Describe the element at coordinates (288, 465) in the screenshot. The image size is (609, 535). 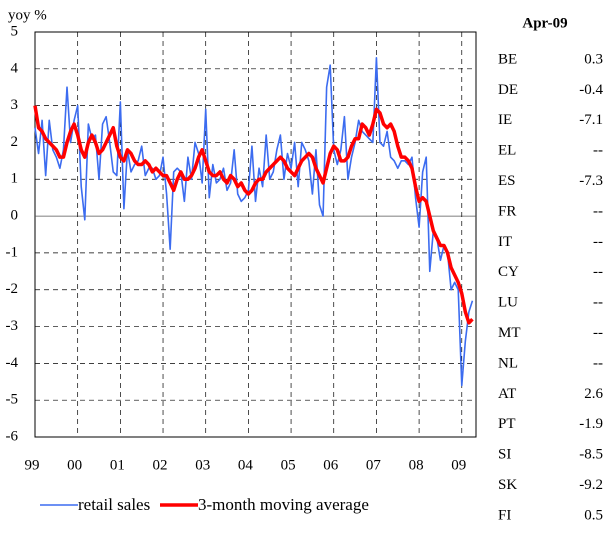
I see `x-tick-label: 05` at that location.